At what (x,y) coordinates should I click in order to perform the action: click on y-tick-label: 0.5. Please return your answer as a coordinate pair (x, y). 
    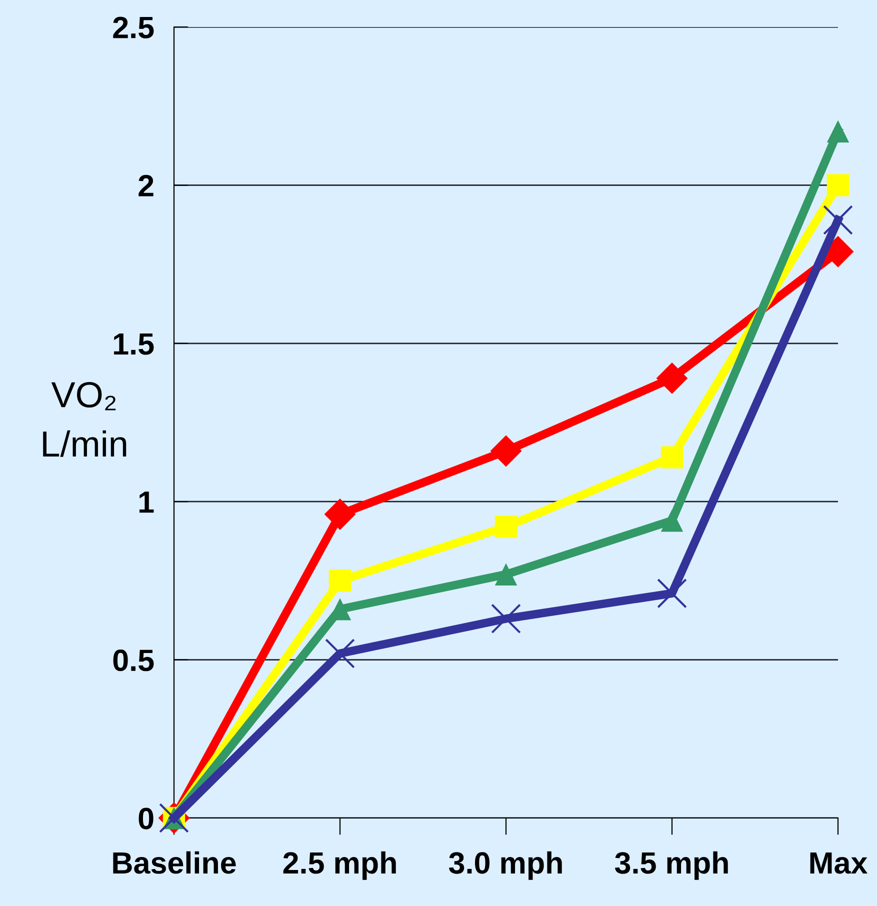
    Looking at the image, I should click on (133, 661).